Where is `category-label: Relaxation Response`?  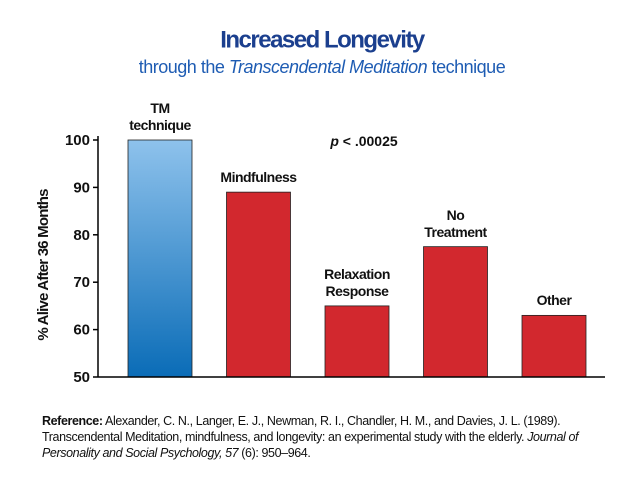
category-label: Relaxation Response is located at coordinates (357, 282).